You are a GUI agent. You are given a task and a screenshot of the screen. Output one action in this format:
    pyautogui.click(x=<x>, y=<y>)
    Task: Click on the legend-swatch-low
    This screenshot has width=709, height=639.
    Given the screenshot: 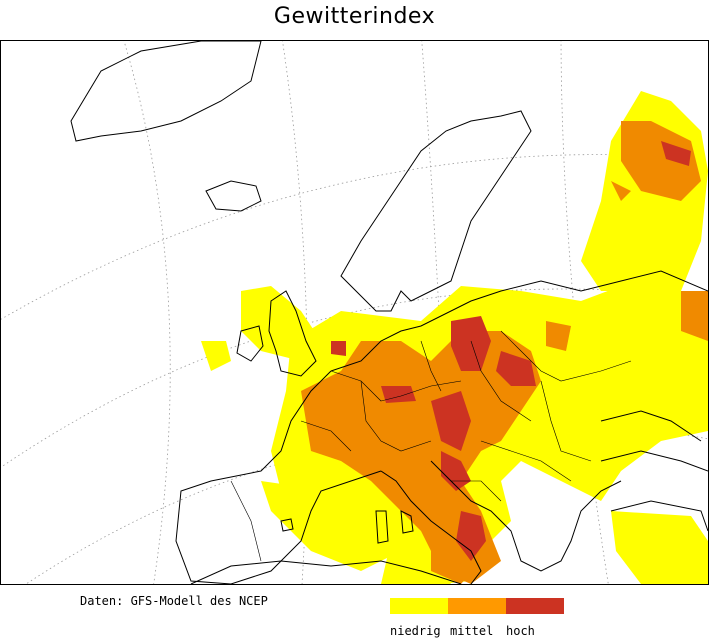 What is the action you would take?
    pyautogui.click(x=419, y=606)
    